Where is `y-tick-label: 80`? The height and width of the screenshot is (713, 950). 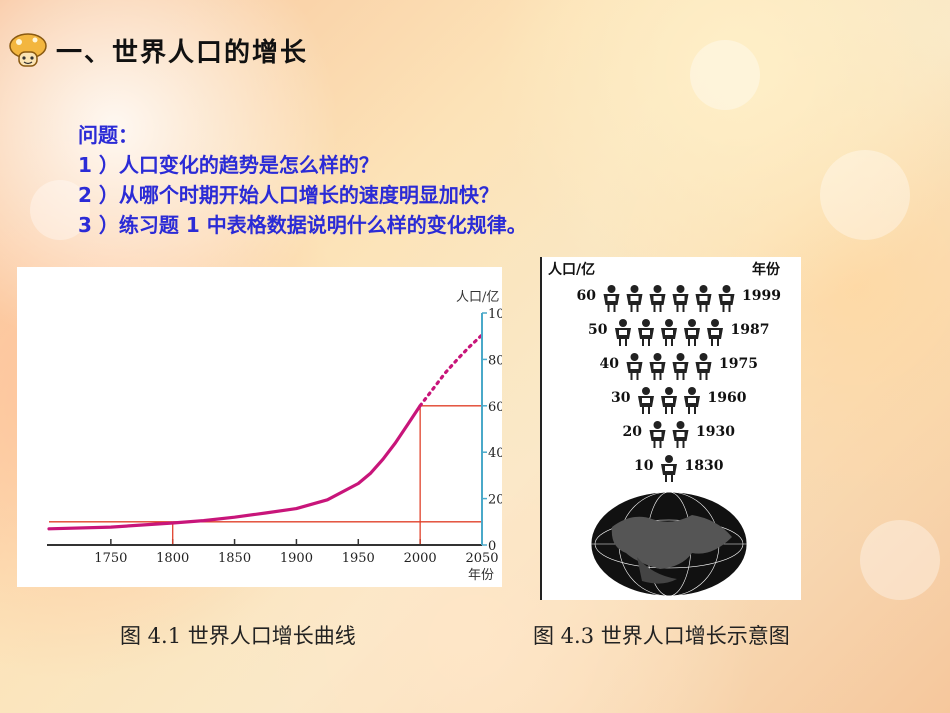 y-tick-label: 80 is located at coordinates (495, 360).